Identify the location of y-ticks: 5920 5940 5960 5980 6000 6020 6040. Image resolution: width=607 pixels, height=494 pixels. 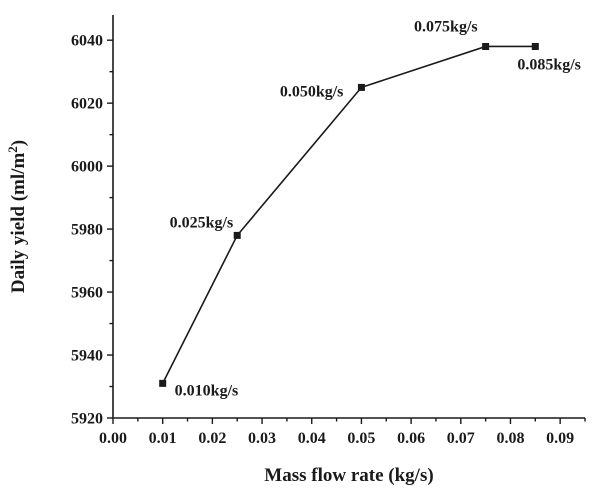
(92, 230).